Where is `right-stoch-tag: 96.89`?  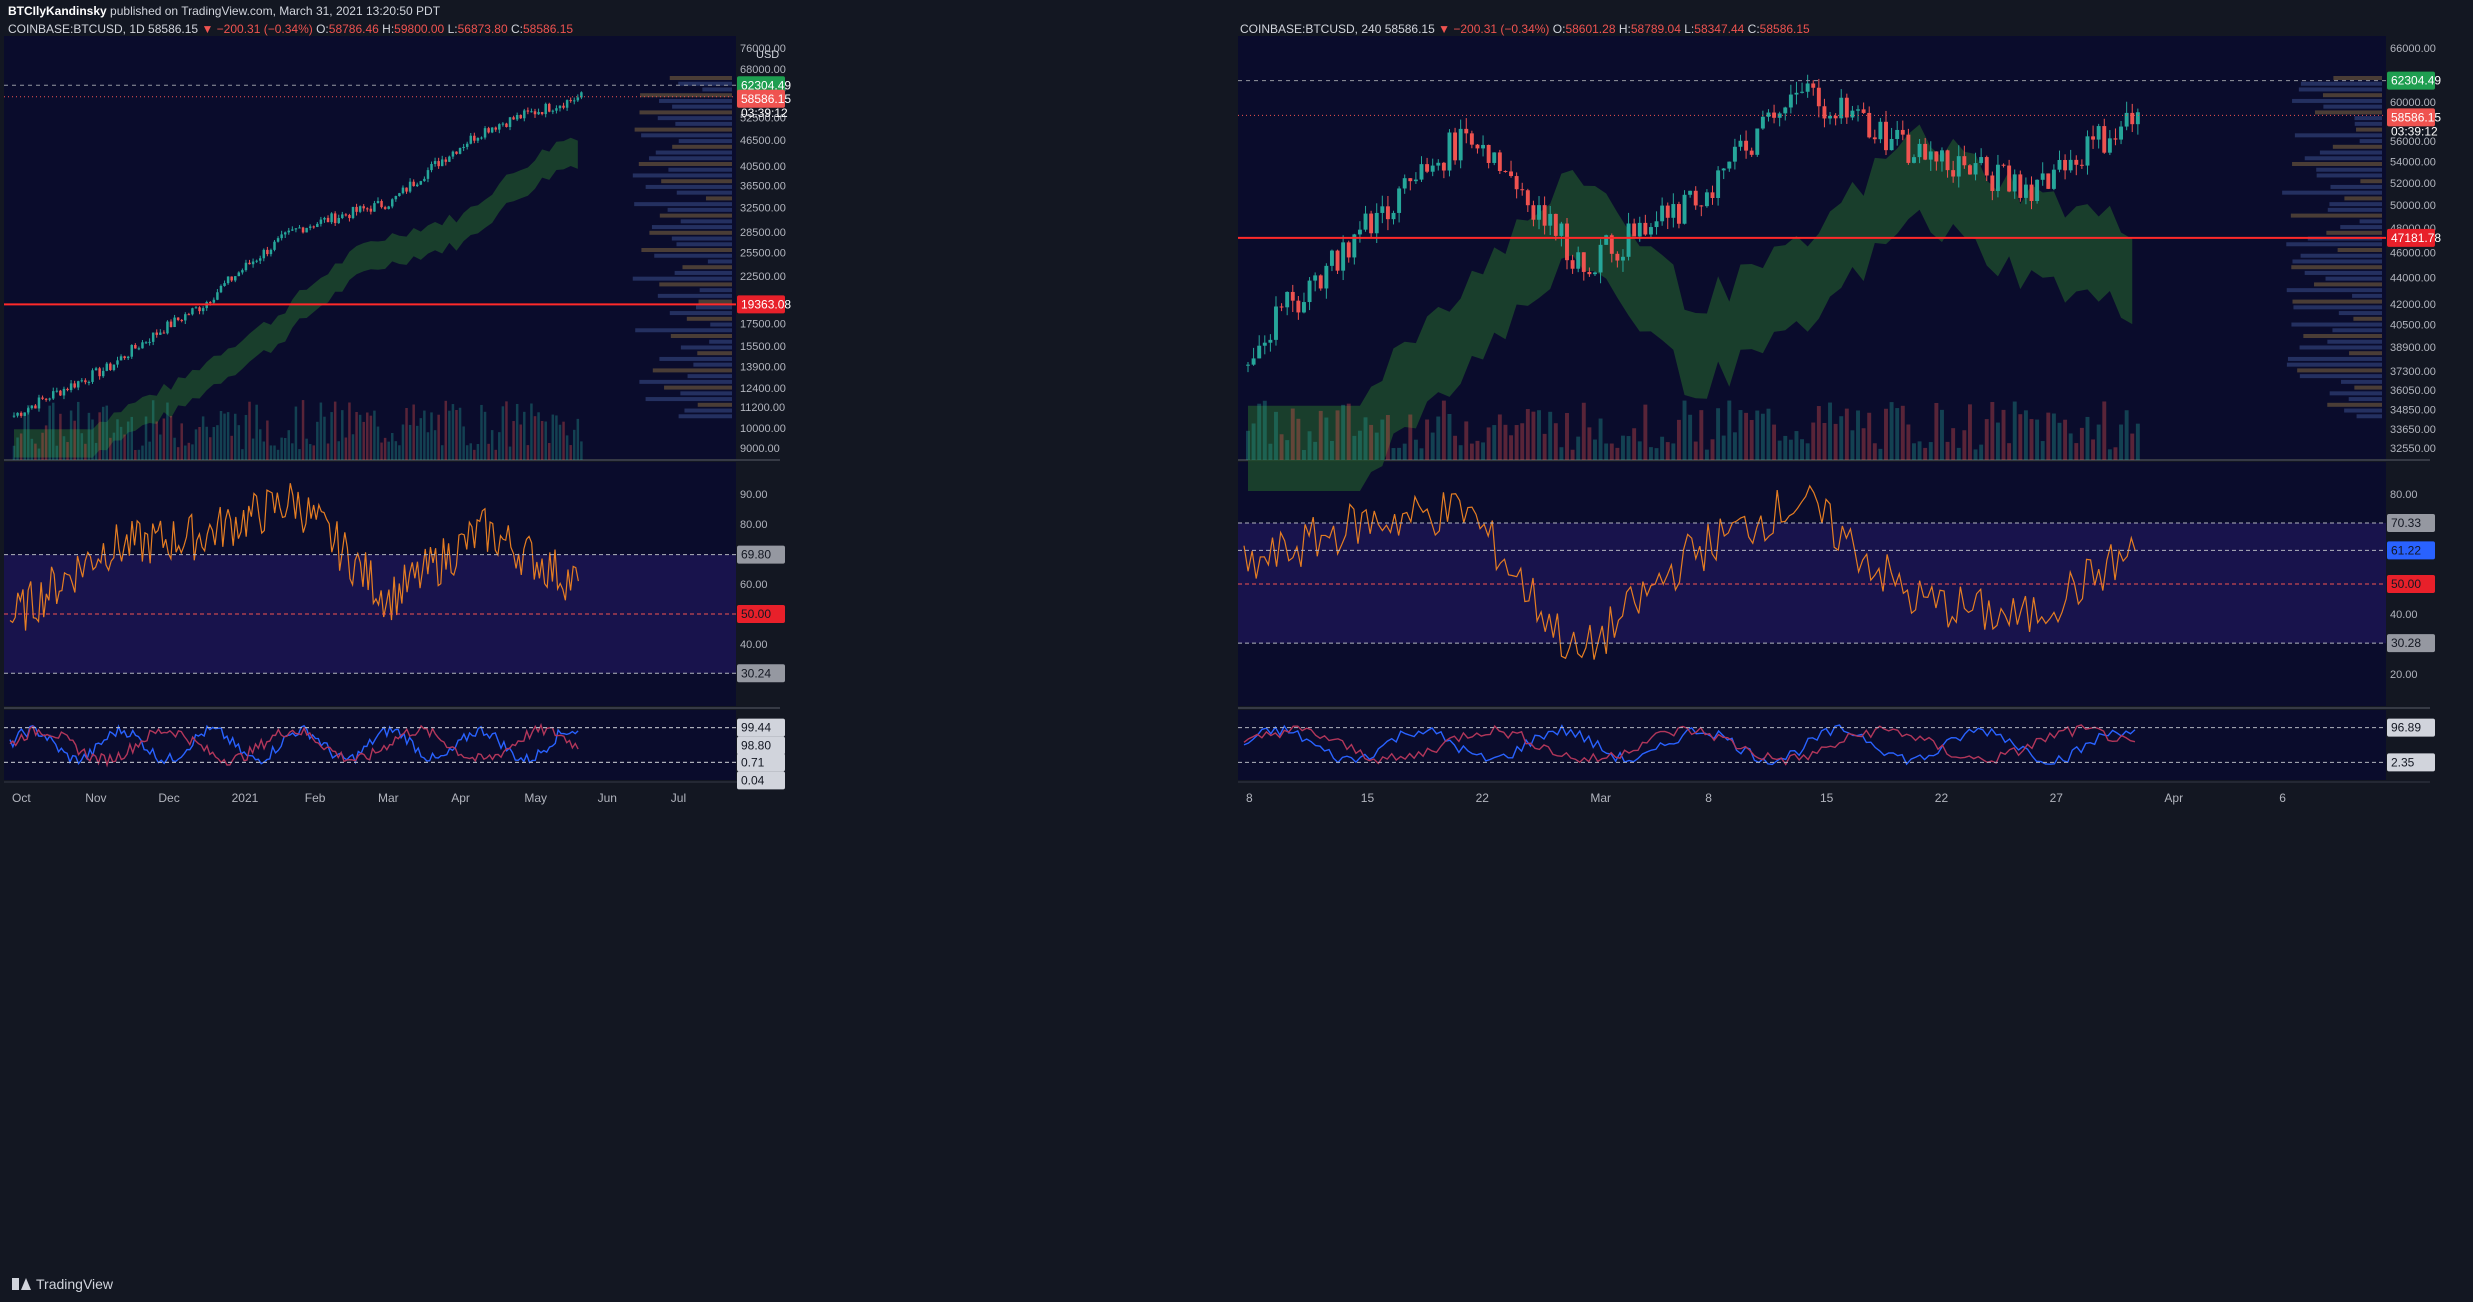 right-stoch-tag: 96.89 is located at coordinates (2406, 728).